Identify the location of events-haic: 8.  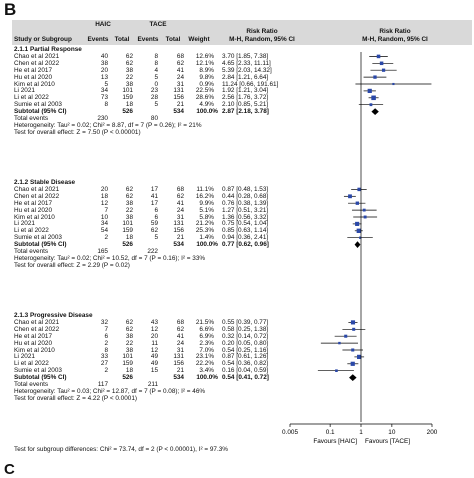
(106, 350).